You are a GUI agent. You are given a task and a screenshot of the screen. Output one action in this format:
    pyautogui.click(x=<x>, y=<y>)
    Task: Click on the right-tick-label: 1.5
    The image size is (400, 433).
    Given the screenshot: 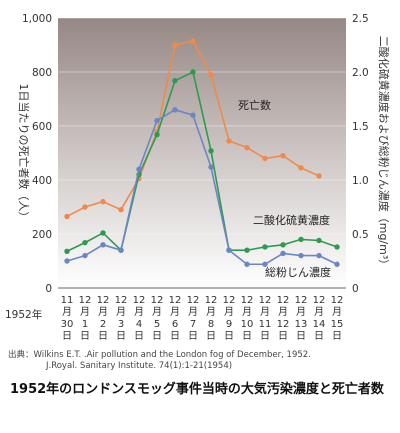 What is the action you would take?
    pyautogui.click(x=360, y=127)
    